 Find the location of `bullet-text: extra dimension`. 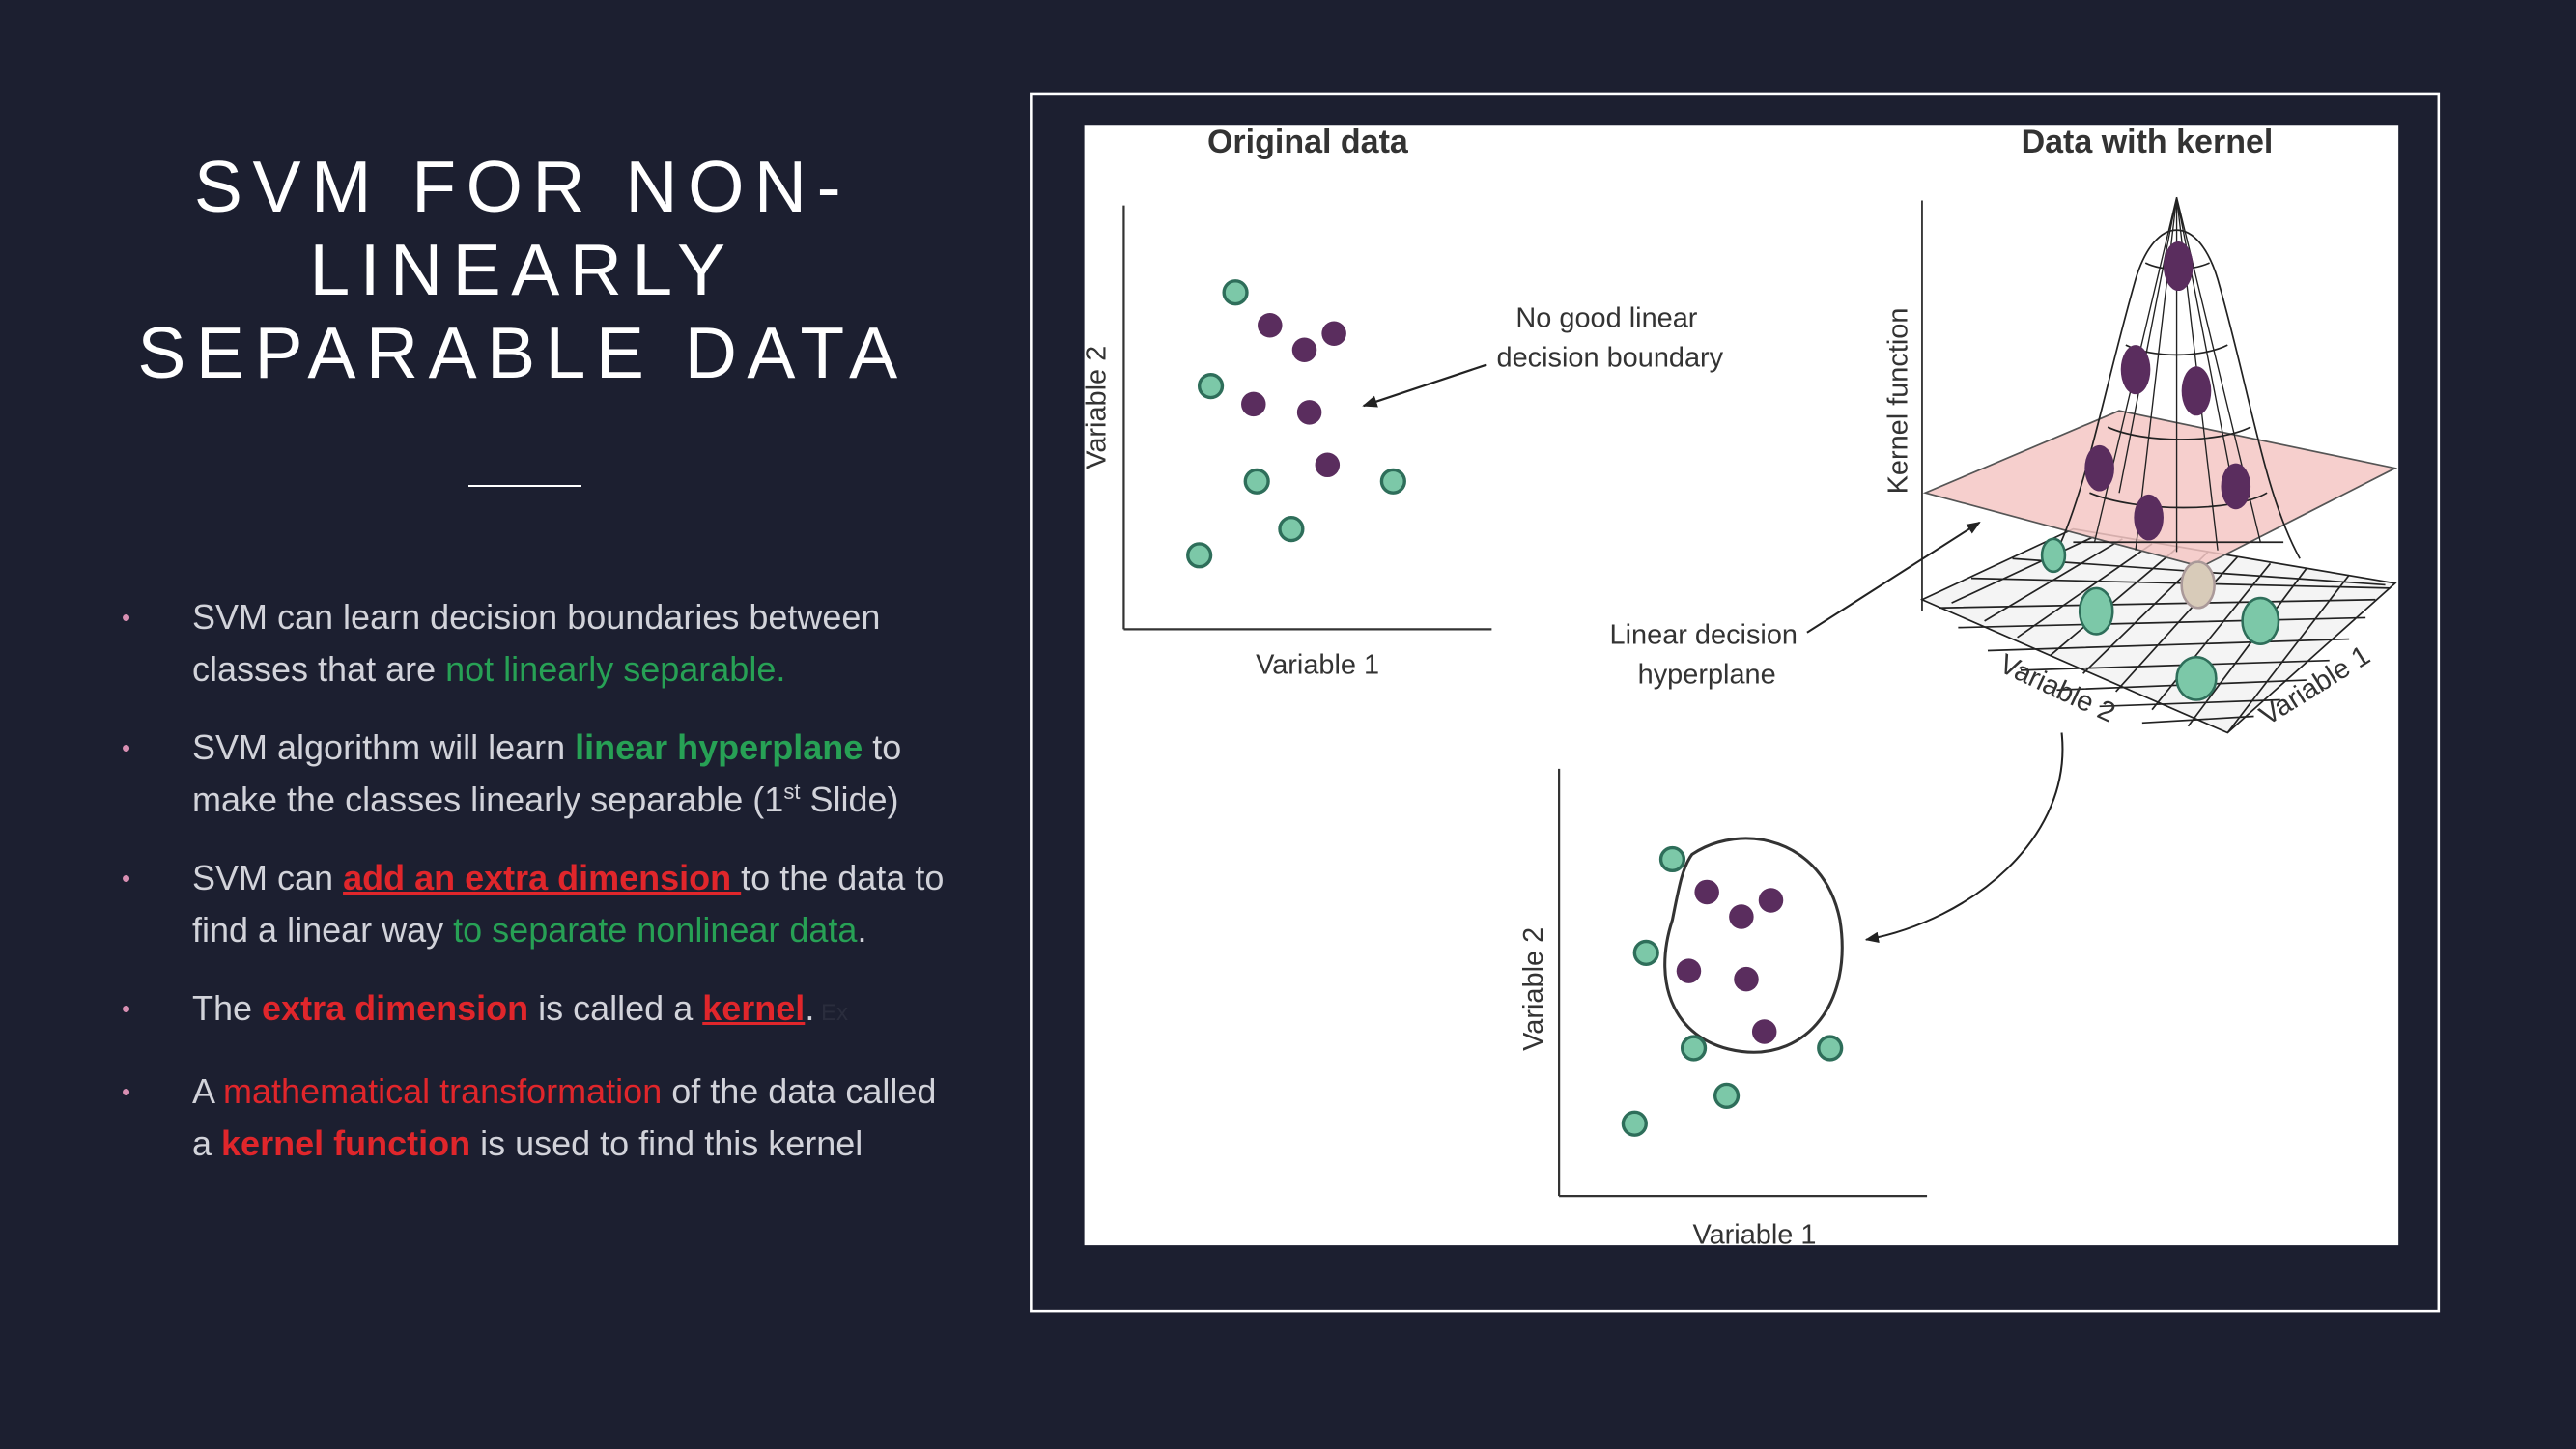

bullet-text: extra dimension is located at coordinates (395, 1008).